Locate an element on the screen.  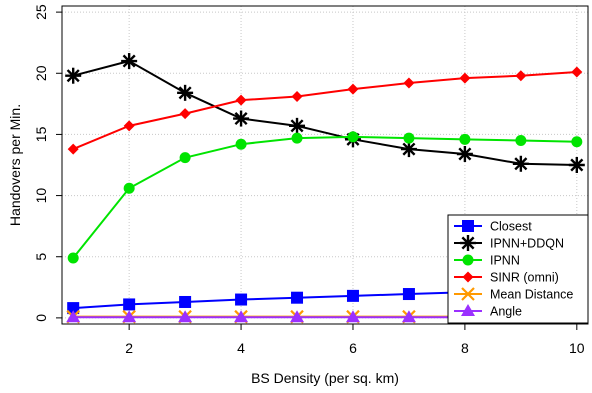
x-tick-label: 8 is located at coordinates (465, 348).